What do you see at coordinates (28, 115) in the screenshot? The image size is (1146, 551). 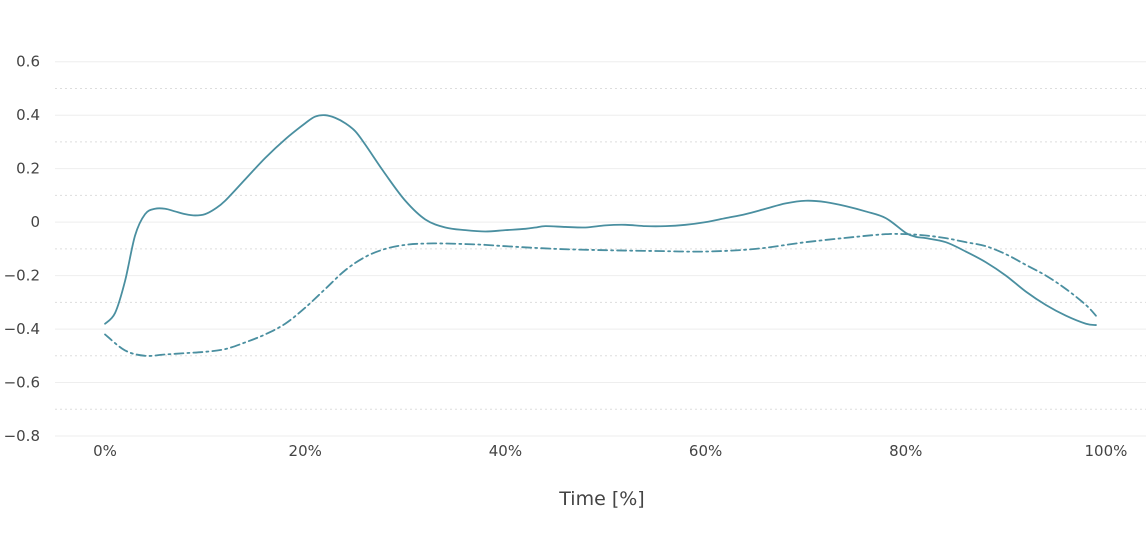 I see `y-tick-label: 0.4` at bounding box center [28, 115].